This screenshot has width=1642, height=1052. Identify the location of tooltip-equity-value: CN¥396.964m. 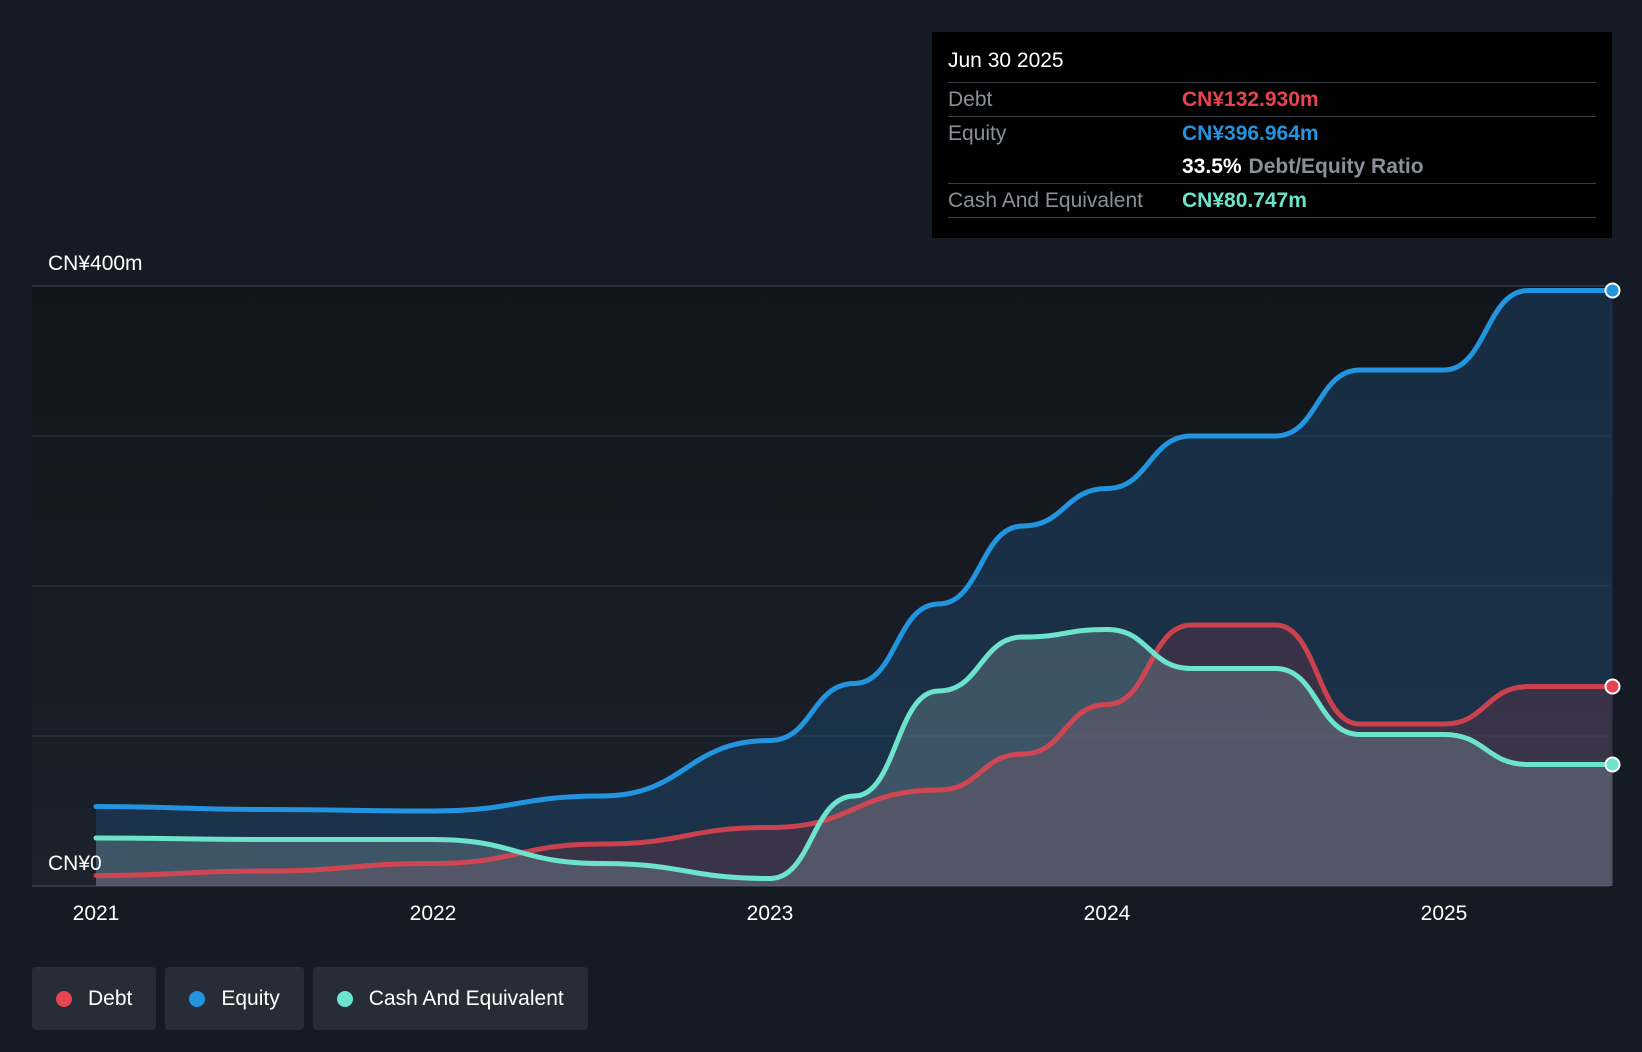
(1250, 133).